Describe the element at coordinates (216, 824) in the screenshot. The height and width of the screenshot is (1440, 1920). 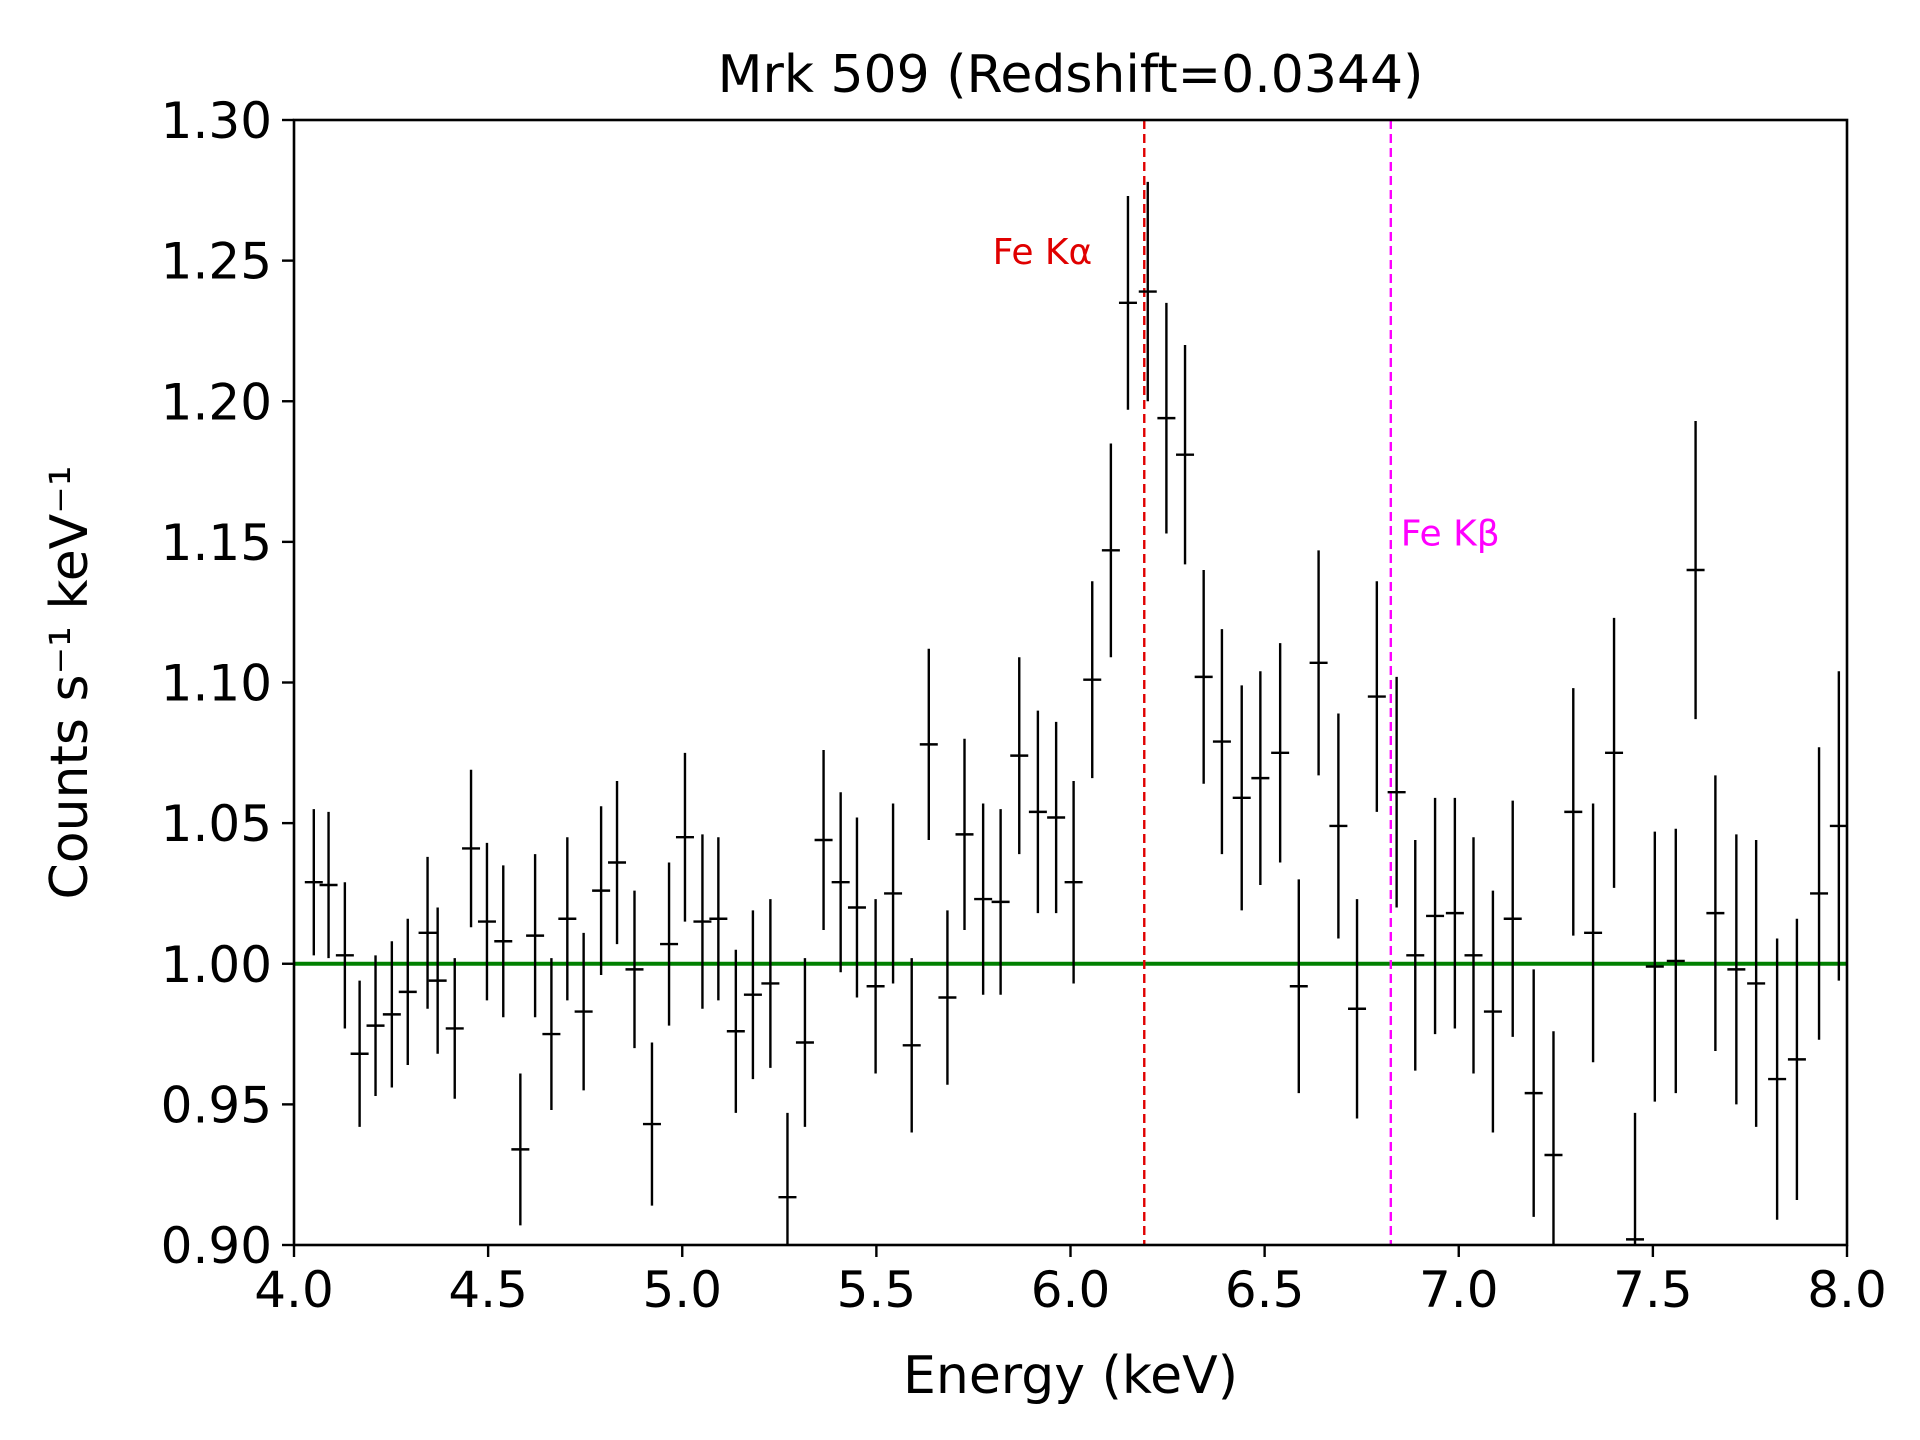
I see `y-tick-label: 1.05` at that location.